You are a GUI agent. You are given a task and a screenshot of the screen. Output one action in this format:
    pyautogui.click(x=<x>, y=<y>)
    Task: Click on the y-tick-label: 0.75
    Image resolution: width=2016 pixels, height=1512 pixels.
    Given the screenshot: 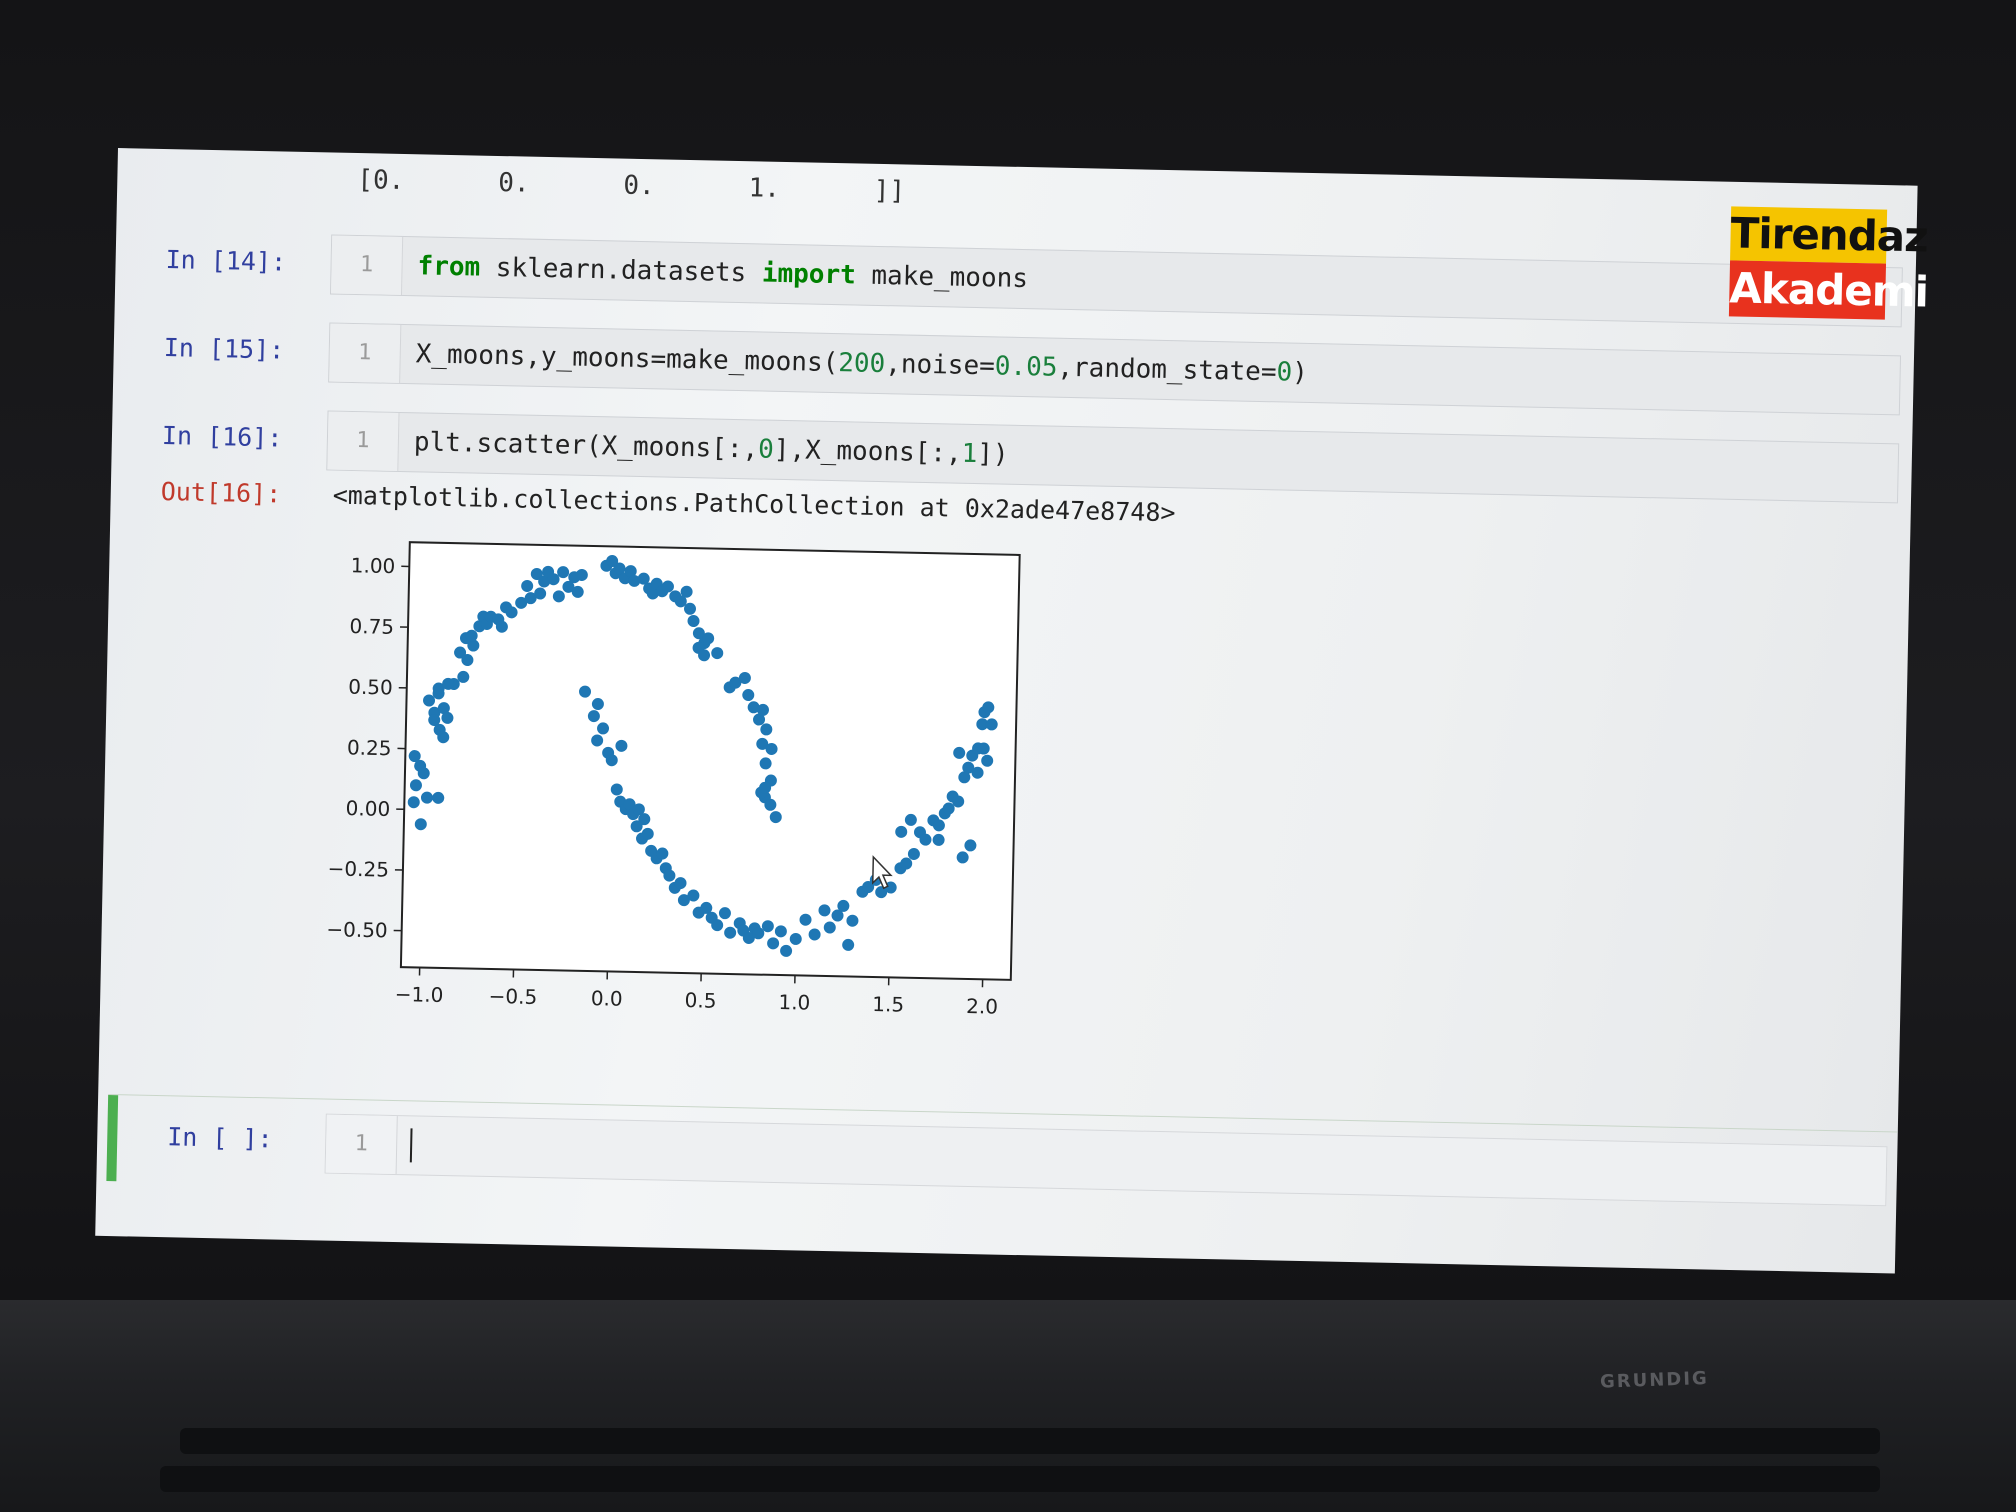 What is the action you would take?
    pyautogui.click(x=371, y=626)
    